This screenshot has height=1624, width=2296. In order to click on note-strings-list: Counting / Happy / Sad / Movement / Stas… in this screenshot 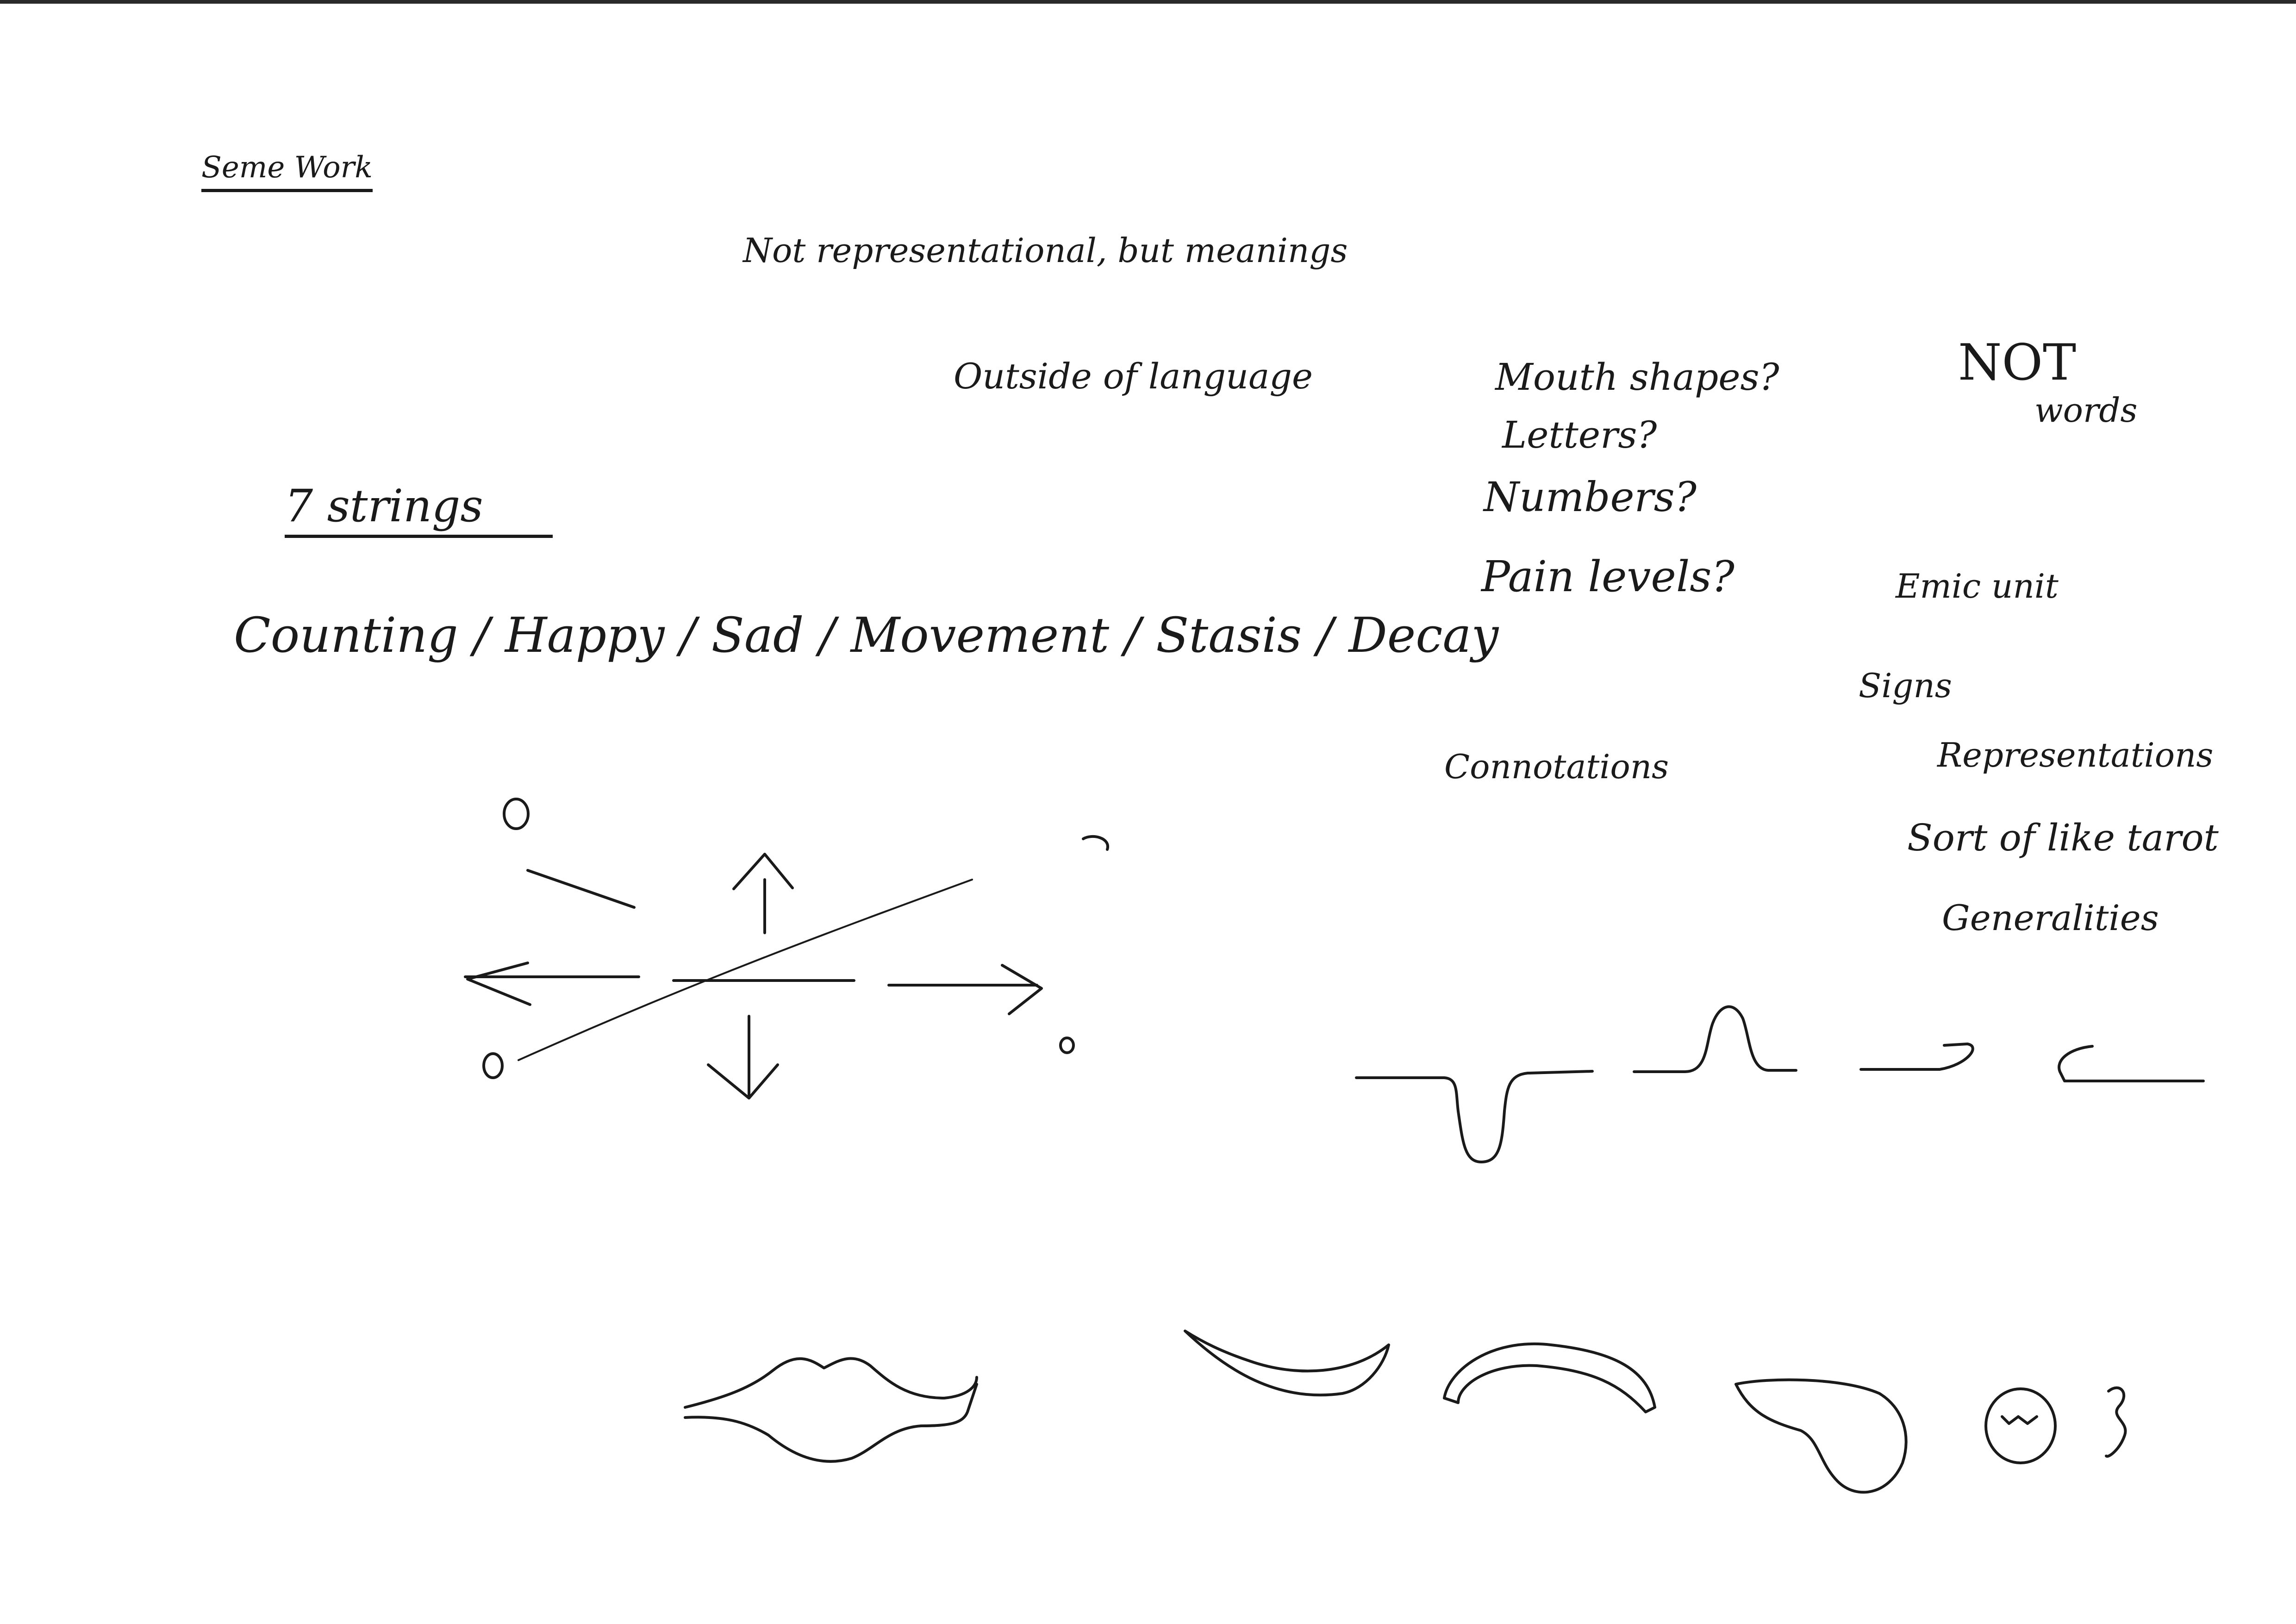, I will do `click(866, 635)`.